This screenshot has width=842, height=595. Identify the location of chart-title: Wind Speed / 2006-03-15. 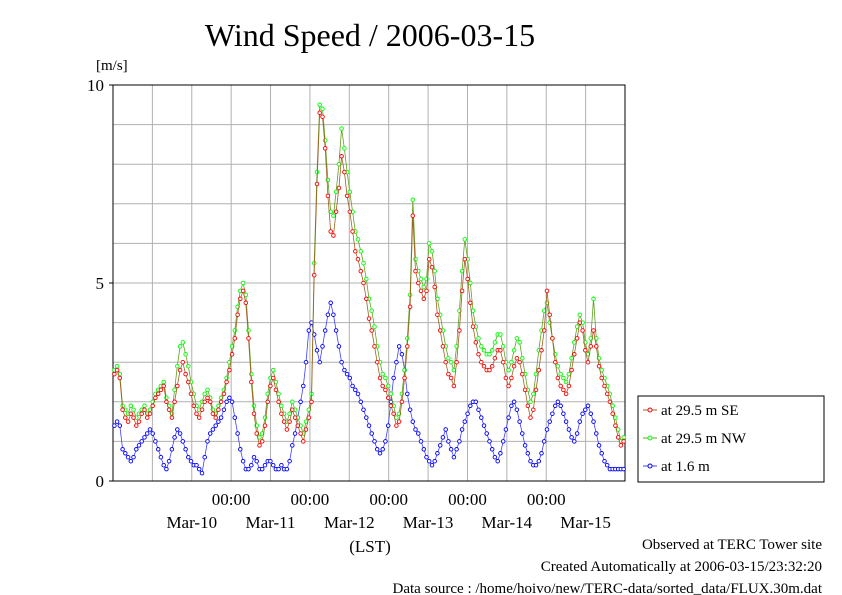
(370, 35).